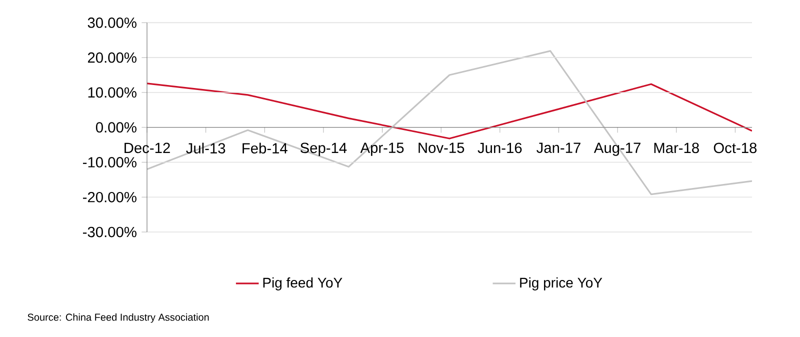 The image size is (800, 337). I want to click on x-tick-label: Feb-14, so click(265, 148).